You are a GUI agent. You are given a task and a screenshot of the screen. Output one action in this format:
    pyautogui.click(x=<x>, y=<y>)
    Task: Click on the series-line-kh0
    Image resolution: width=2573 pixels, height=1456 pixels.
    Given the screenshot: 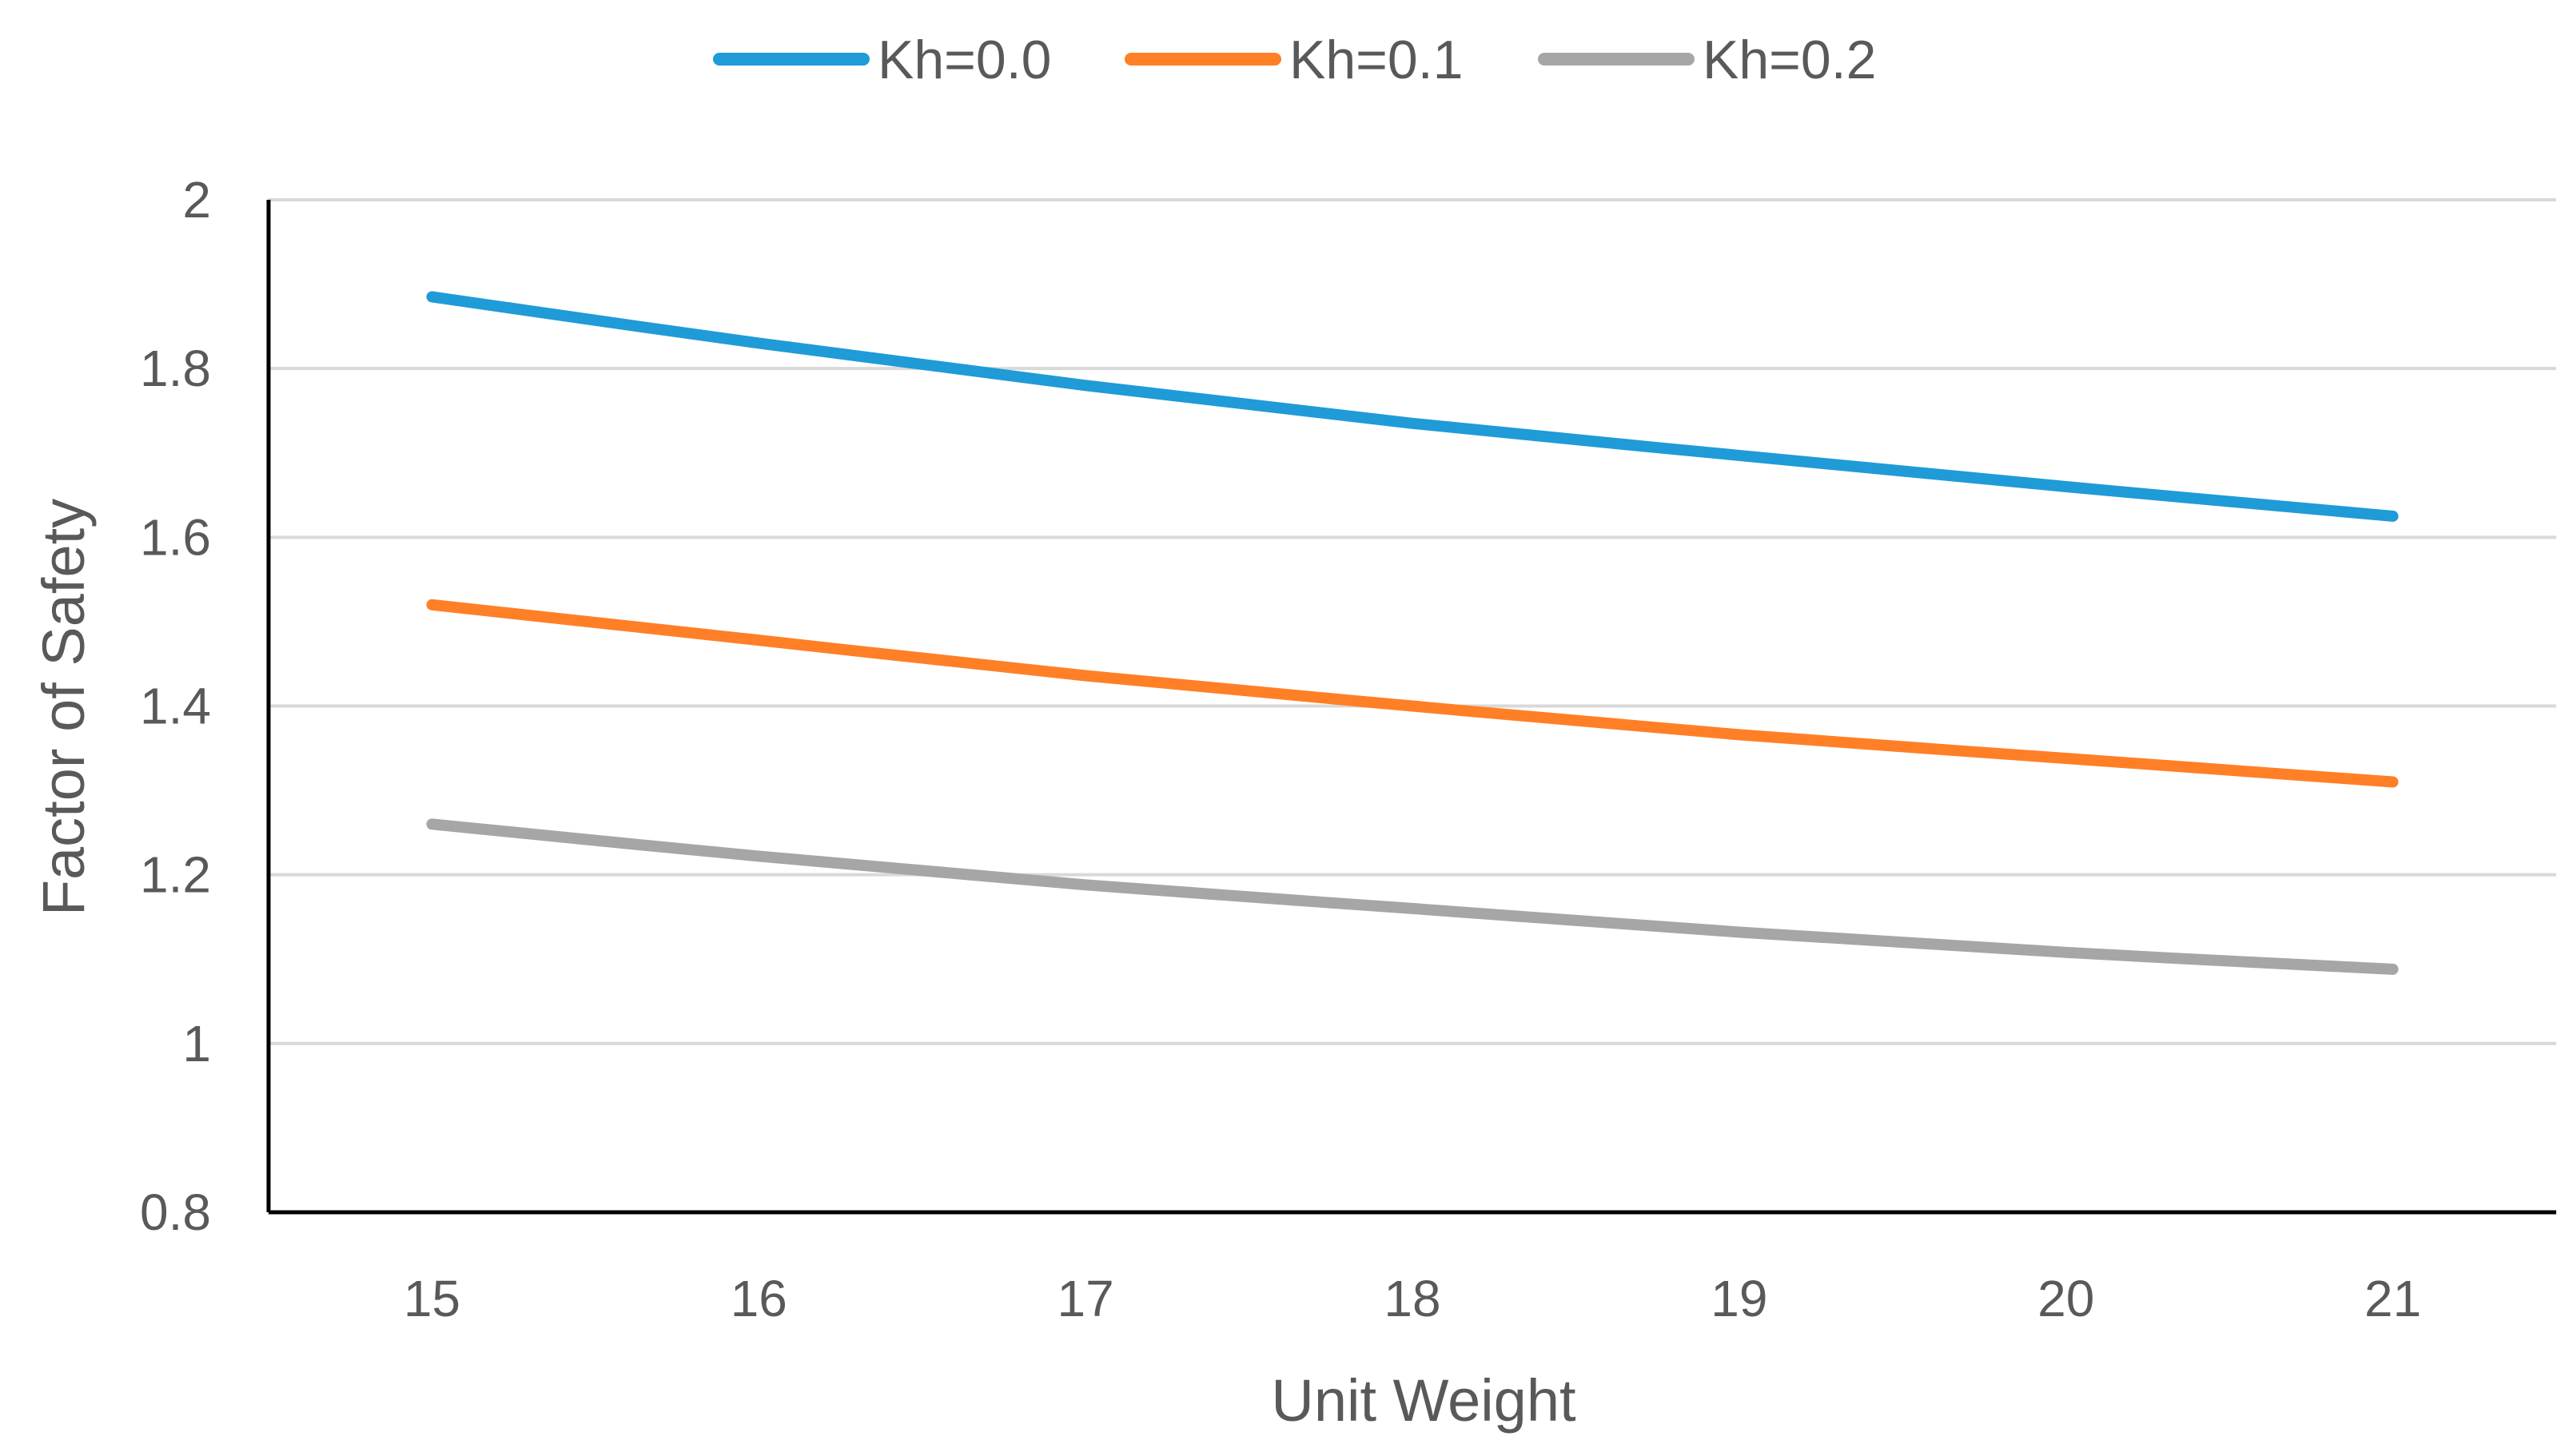 What is the action you would take?
    pyautogui.click(x=1412, y=406)
    